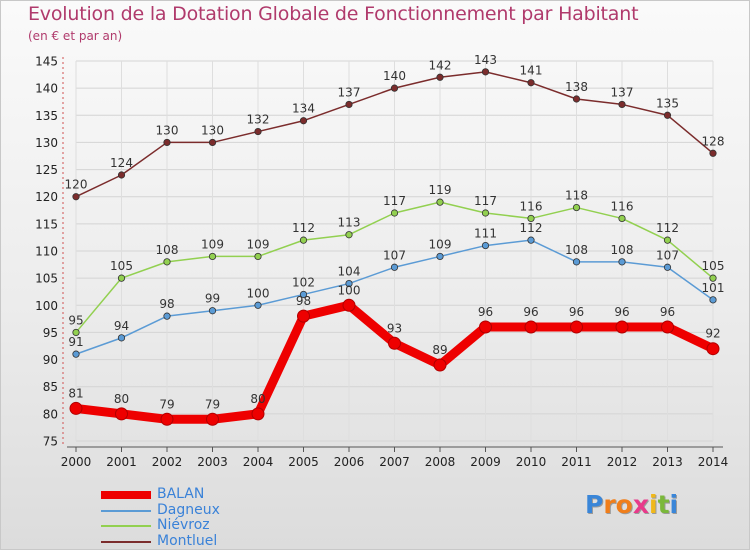  Describe the element at coordinates (394, 255) in the screenshot. I see `data-label: 107` at that location.